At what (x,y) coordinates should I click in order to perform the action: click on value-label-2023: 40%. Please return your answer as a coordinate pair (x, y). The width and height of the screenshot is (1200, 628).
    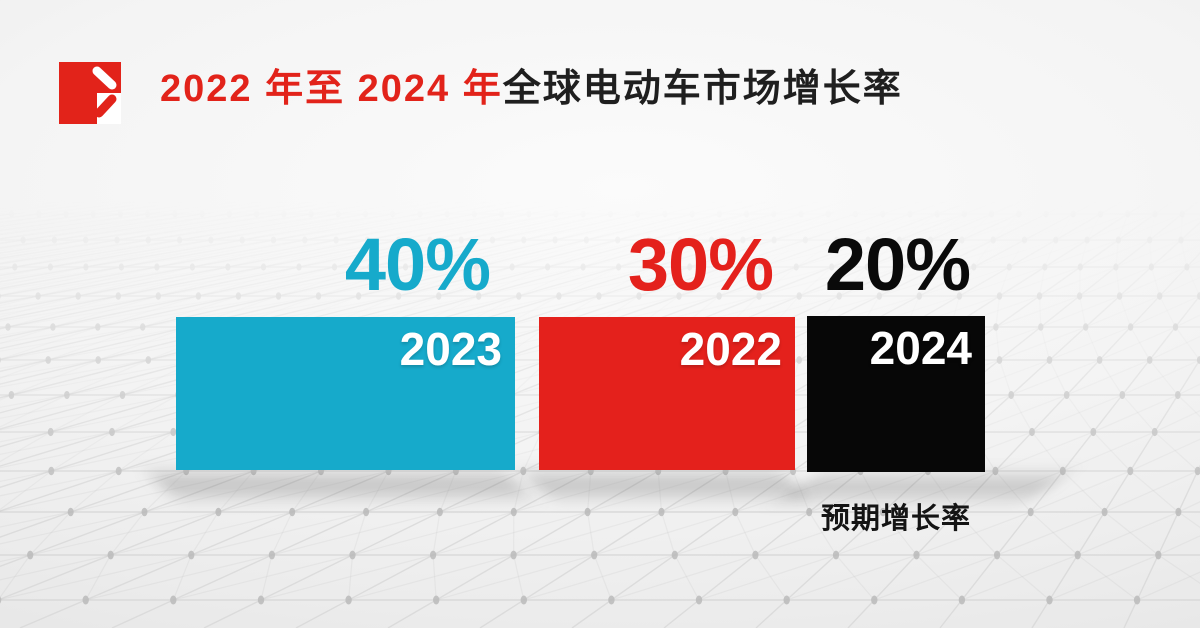
    Looking at the image, I should click on (417, 264).